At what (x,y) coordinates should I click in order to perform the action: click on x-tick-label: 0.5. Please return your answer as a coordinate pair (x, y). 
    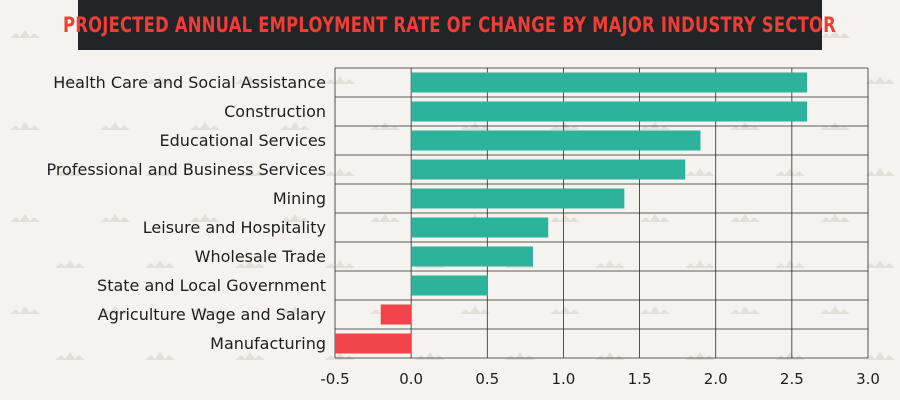
    Looking at the image, I should click on (487, 379).